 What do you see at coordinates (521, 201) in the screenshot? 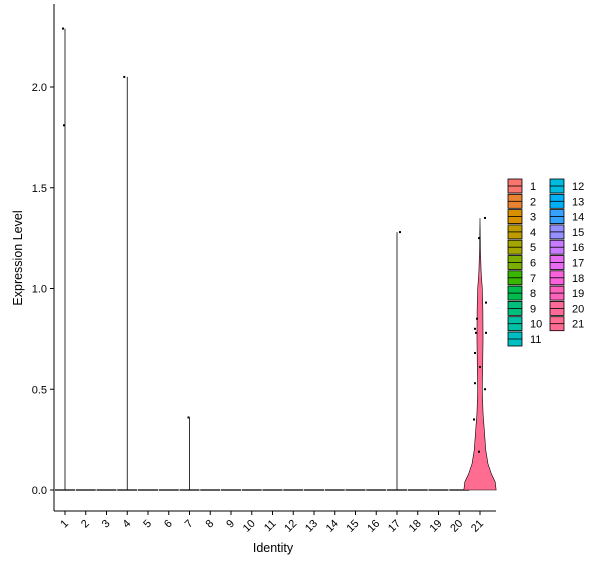
I see `legend-item: 2` at bounding box center [521, 201].